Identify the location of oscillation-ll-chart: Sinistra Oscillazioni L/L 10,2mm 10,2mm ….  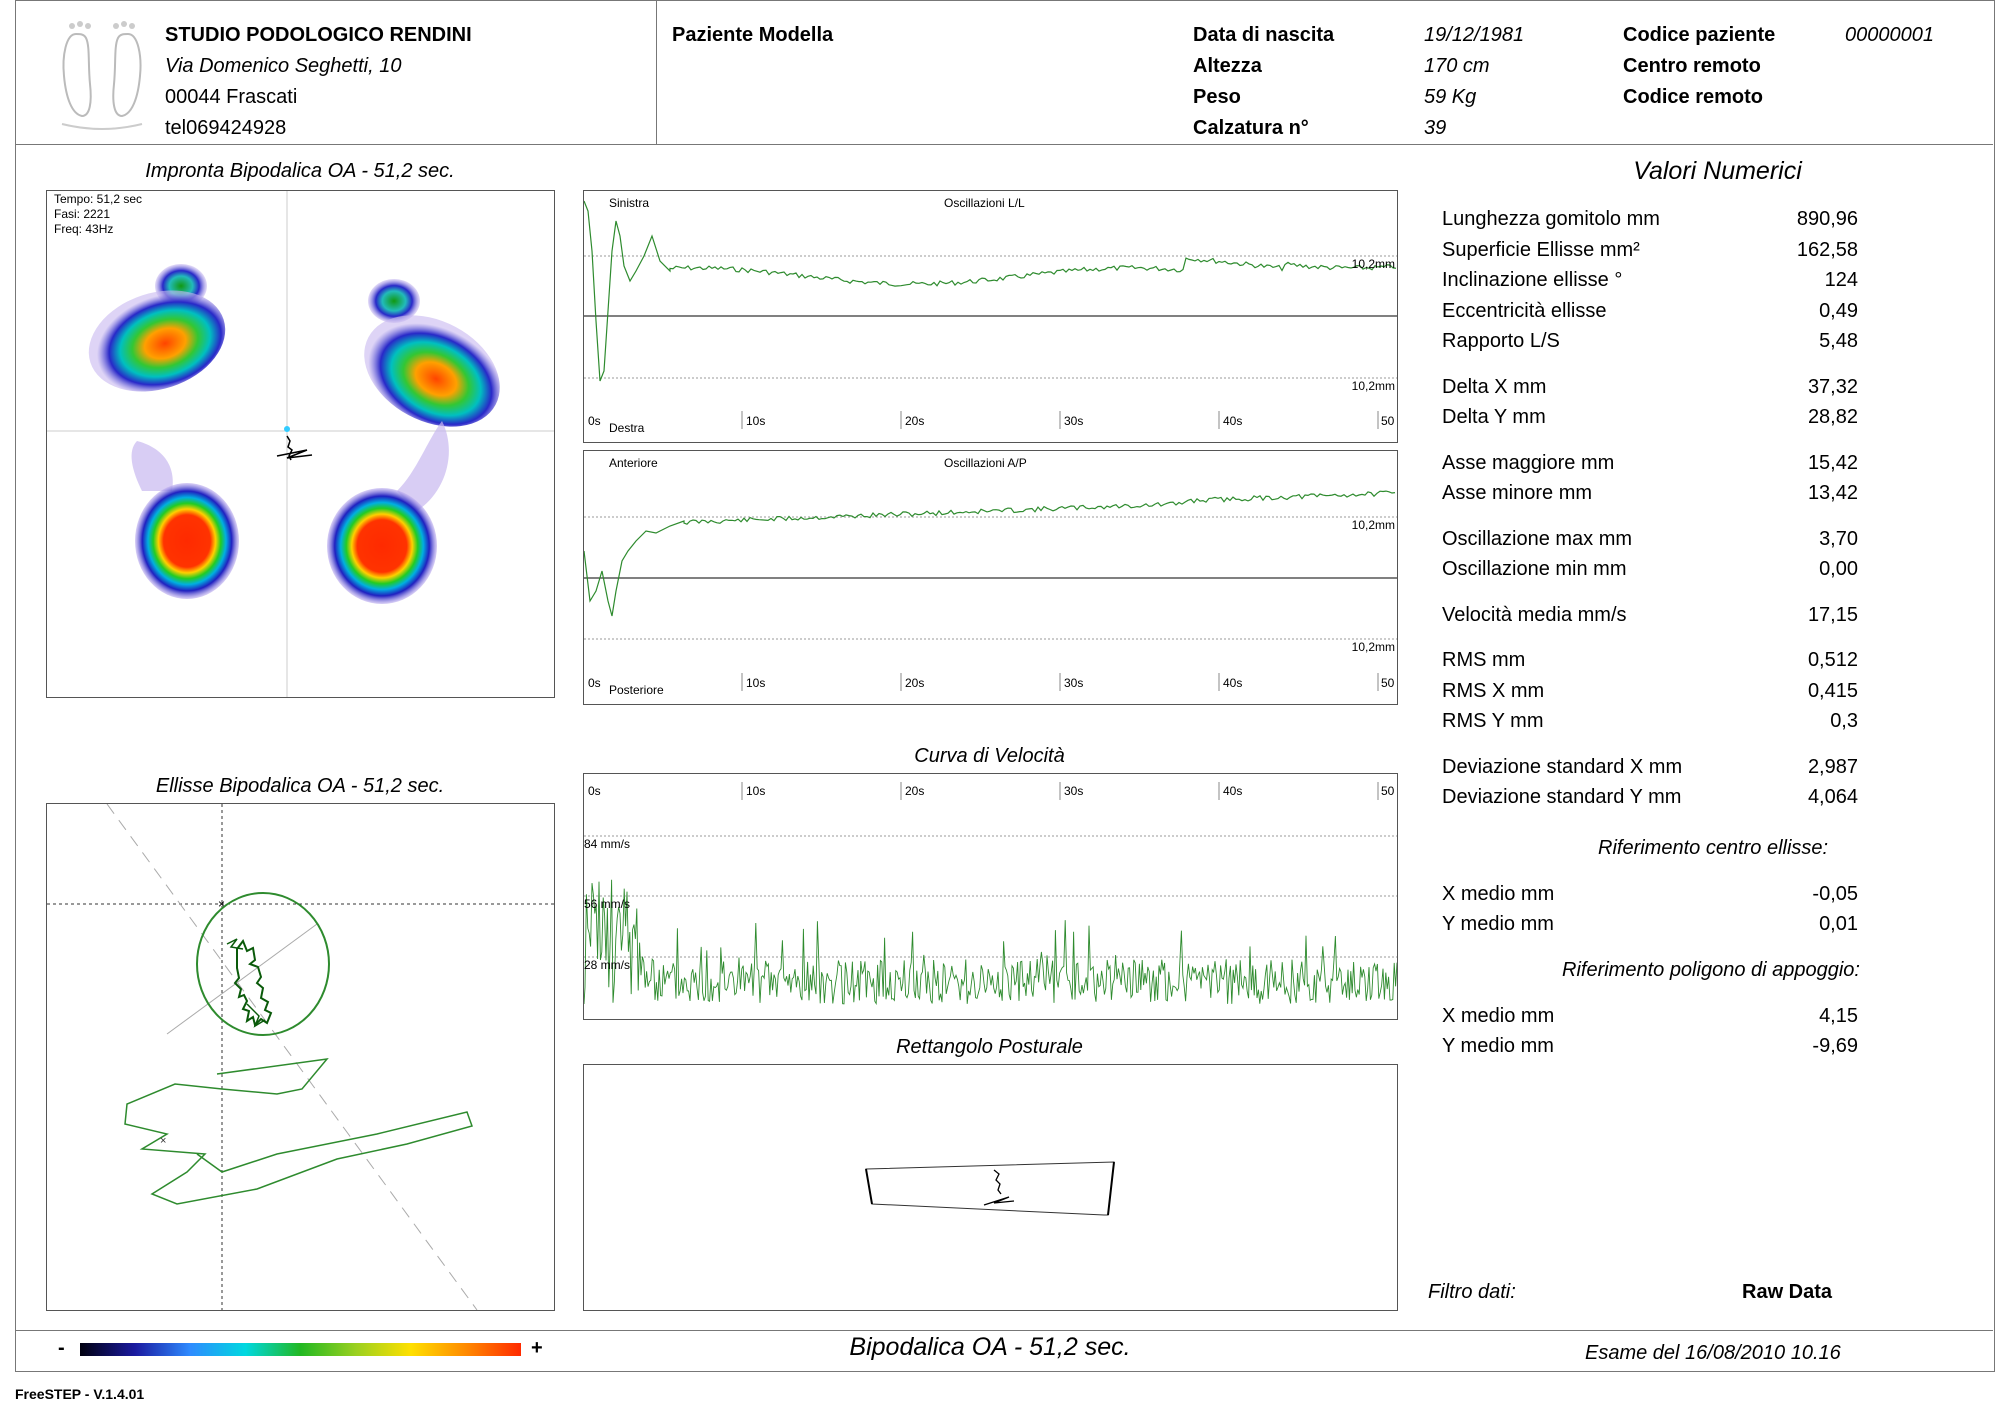
(990, 316).